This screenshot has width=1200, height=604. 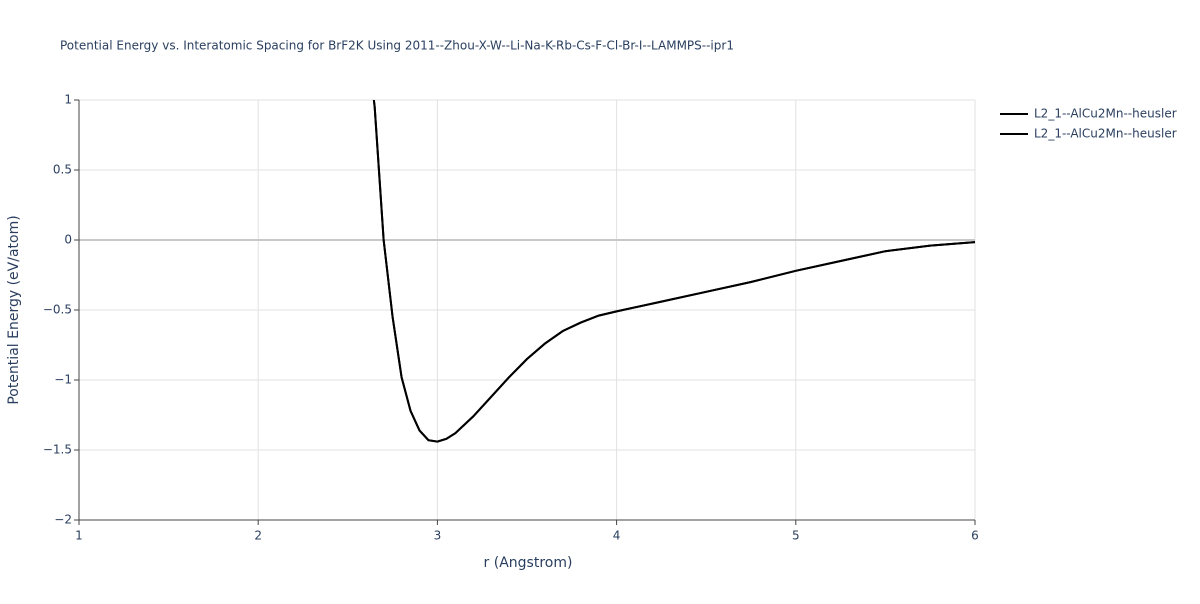 I want to click on x-tick-label: 3, so click(x=438, y=536).